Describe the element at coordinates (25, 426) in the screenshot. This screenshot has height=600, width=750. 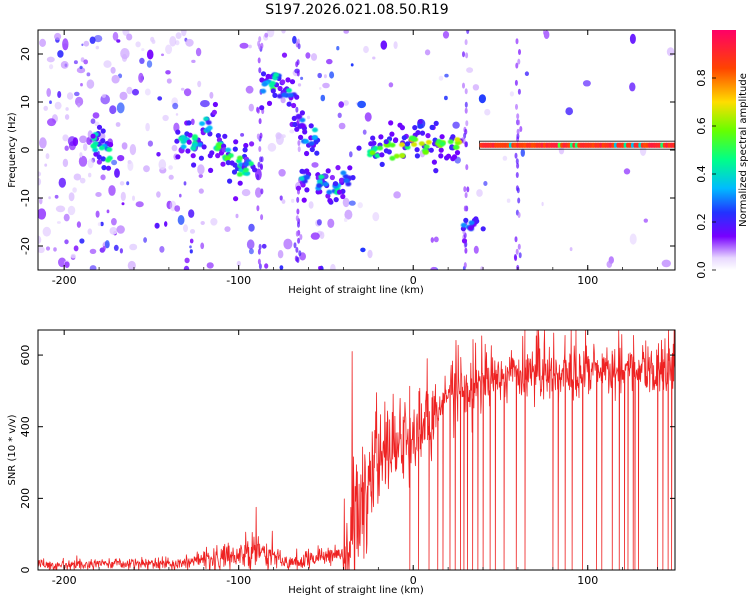
I see `snr-y-tick-label: 400` at that location.